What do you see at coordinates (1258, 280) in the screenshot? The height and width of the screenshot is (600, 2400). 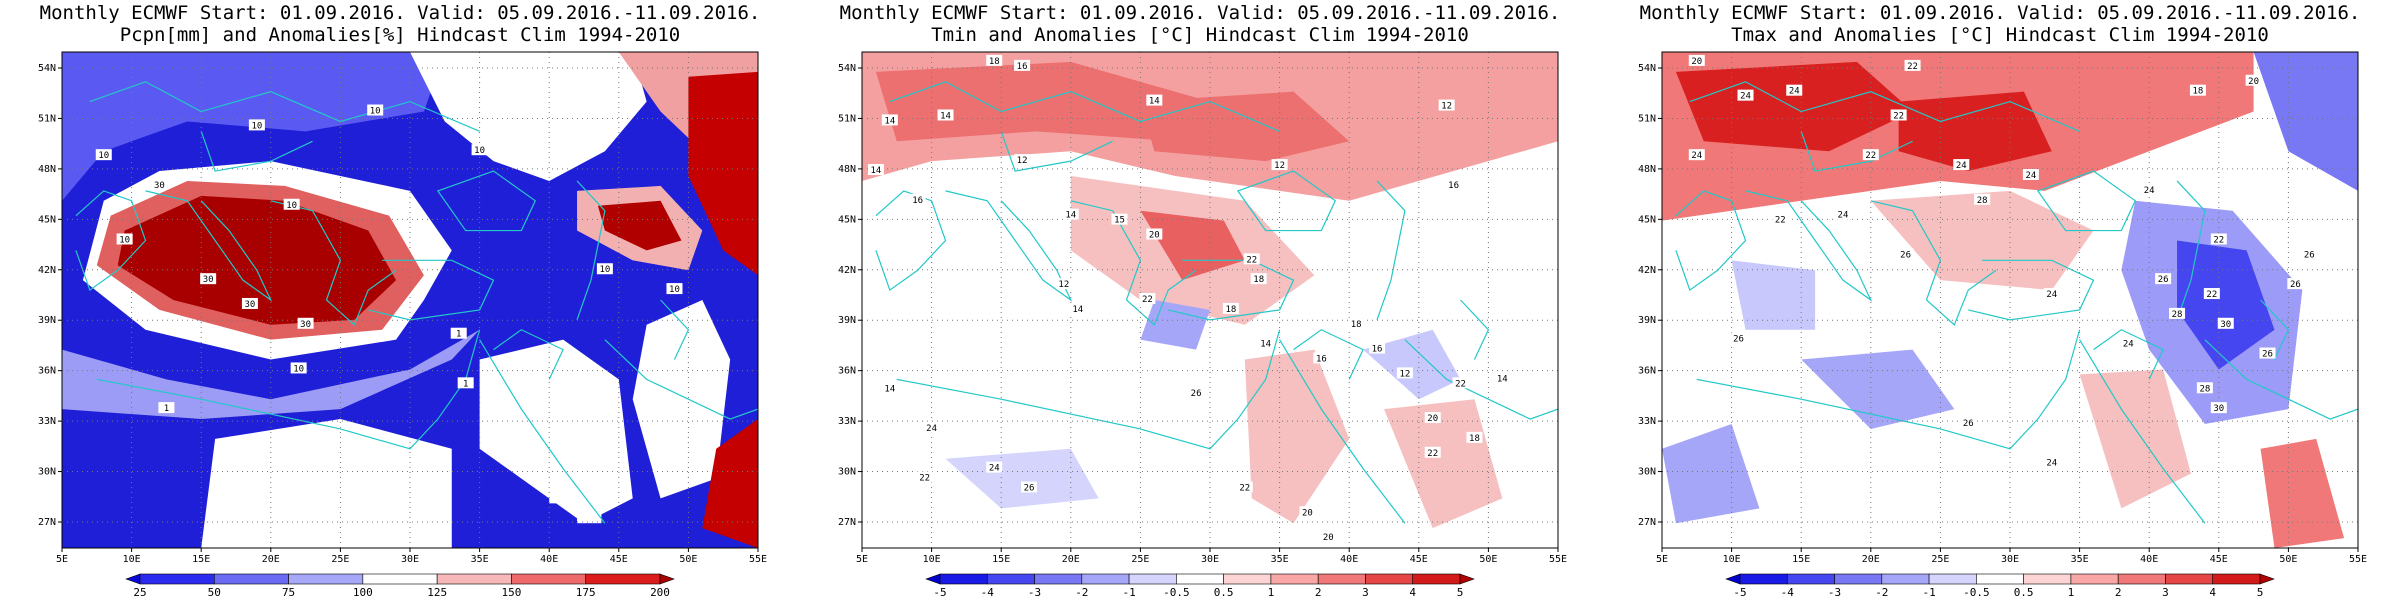 I see `contour-label: 18` at bounding box center [1258, 280].